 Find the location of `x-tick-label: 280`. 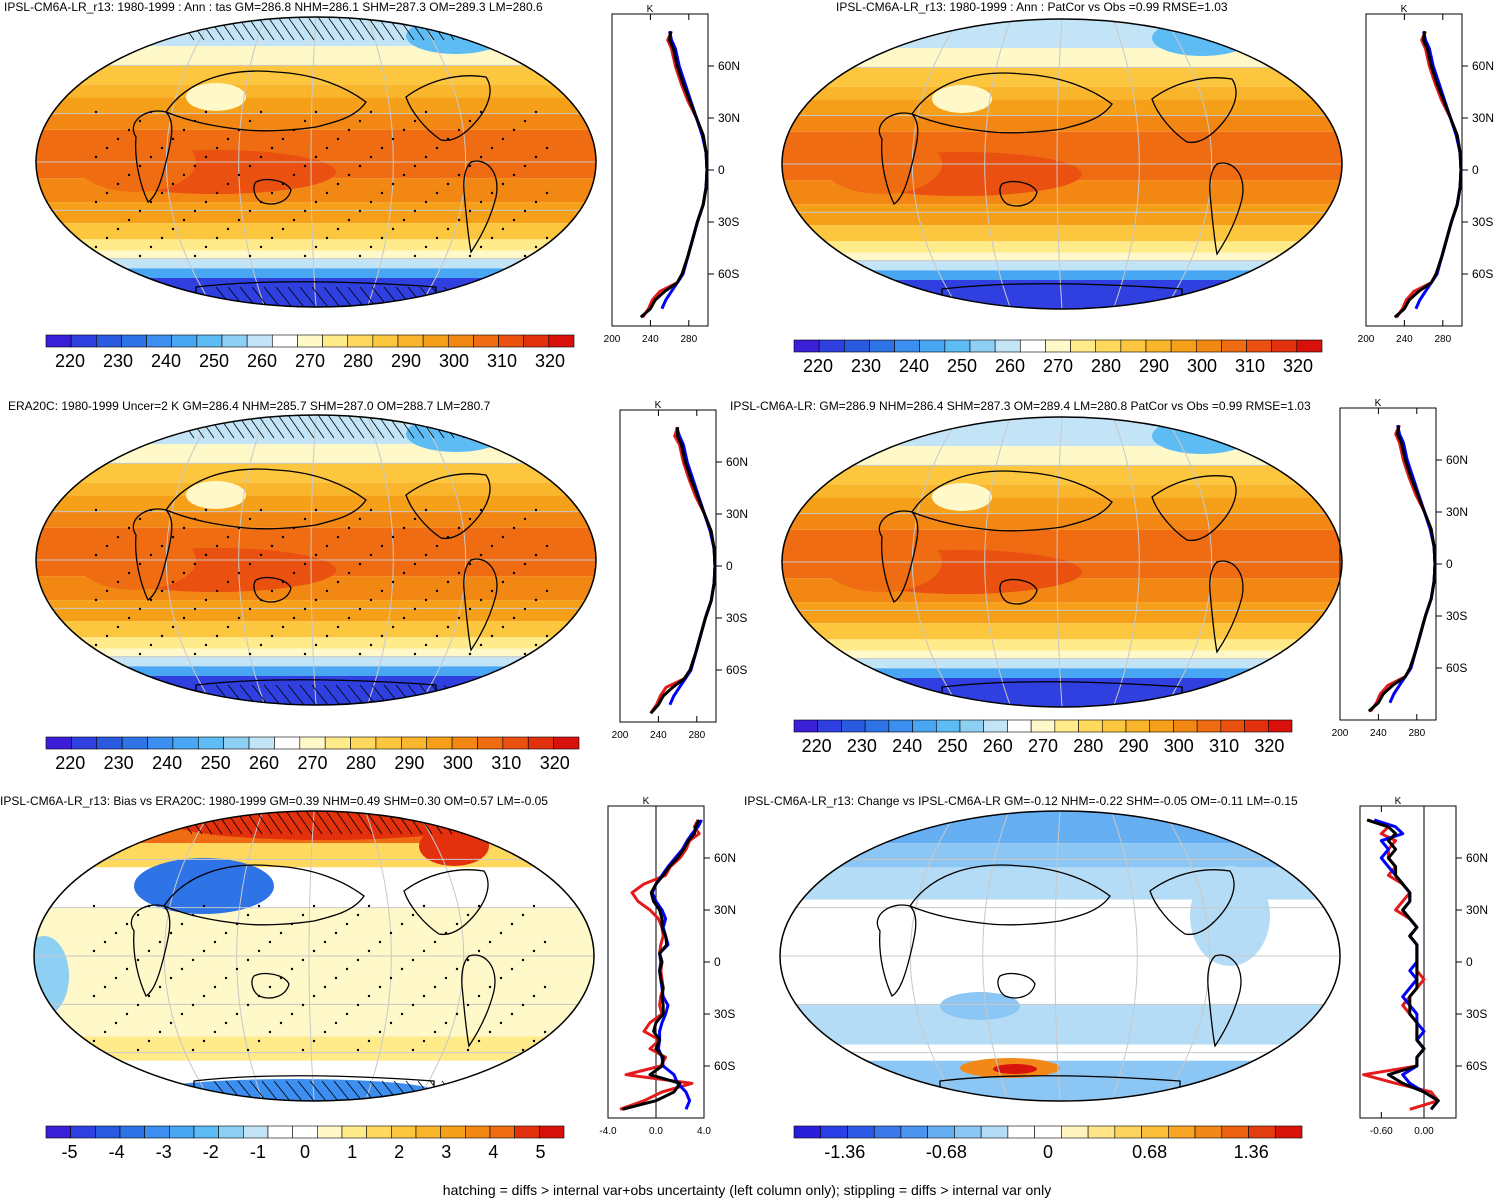

x-tick-label: 280 is located at coordinates (1416, 733).